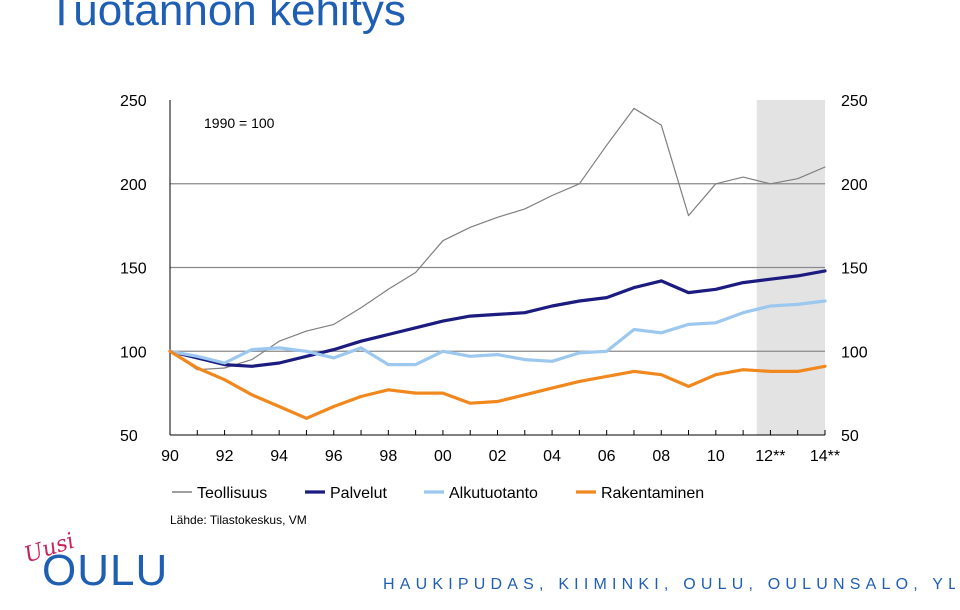  Describe the element at coordinates (358, 493) in the screenshot. I see `legend-label-palvelut: Palvelut` at that location.